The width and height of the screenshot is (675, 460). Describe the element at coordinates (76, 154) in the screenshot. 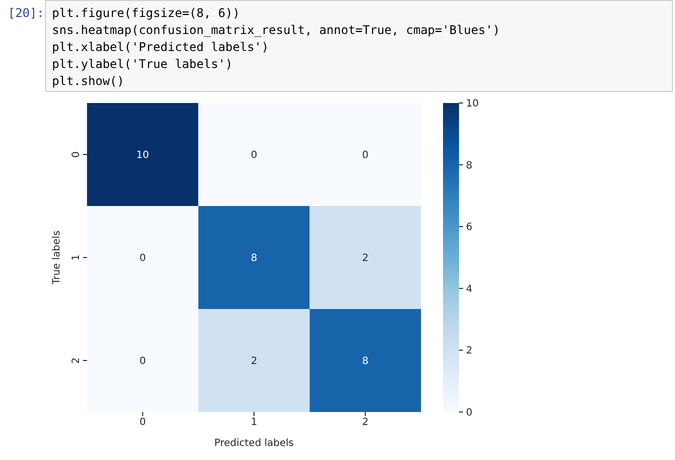

I see `y-tick-label: 0` at that location.